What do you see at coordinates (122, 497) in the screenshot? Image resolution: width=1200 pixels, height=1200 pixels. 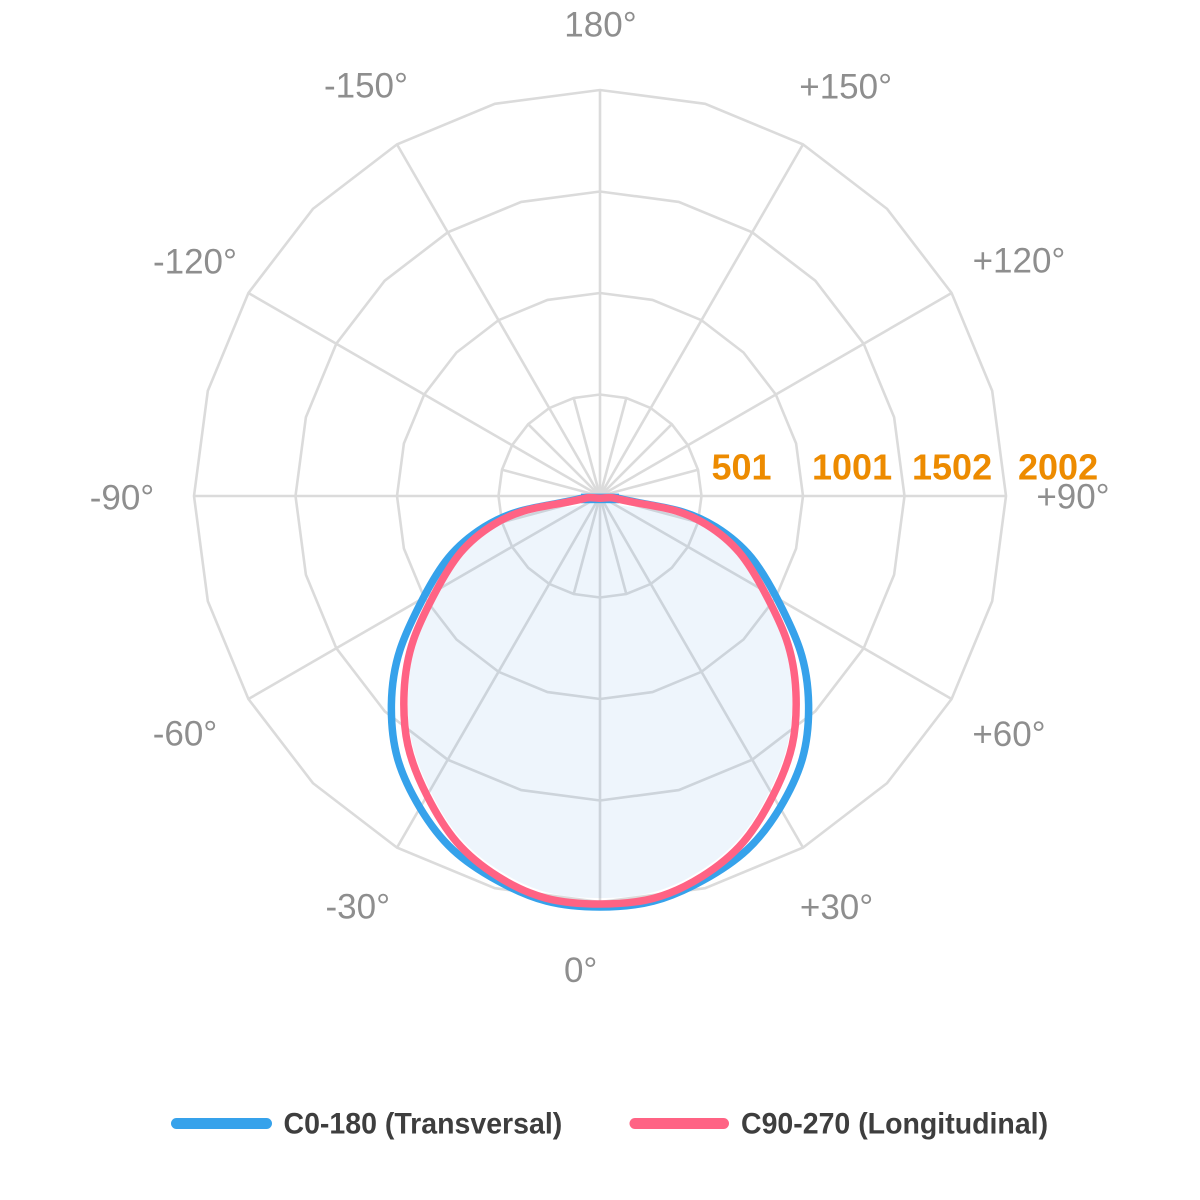 I see `svg-text: -90°` at bounding box center [122, 497].